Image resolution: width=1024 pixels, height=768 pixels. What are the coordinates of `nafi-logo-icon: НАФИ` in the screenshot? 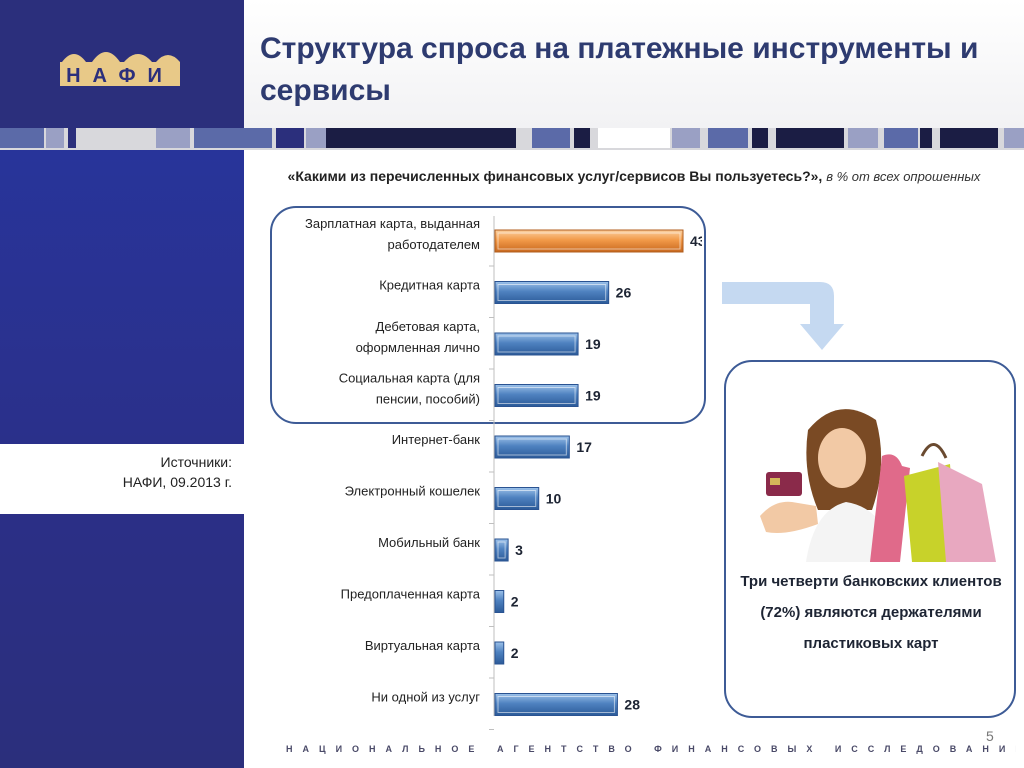 It's located at (120, 69).